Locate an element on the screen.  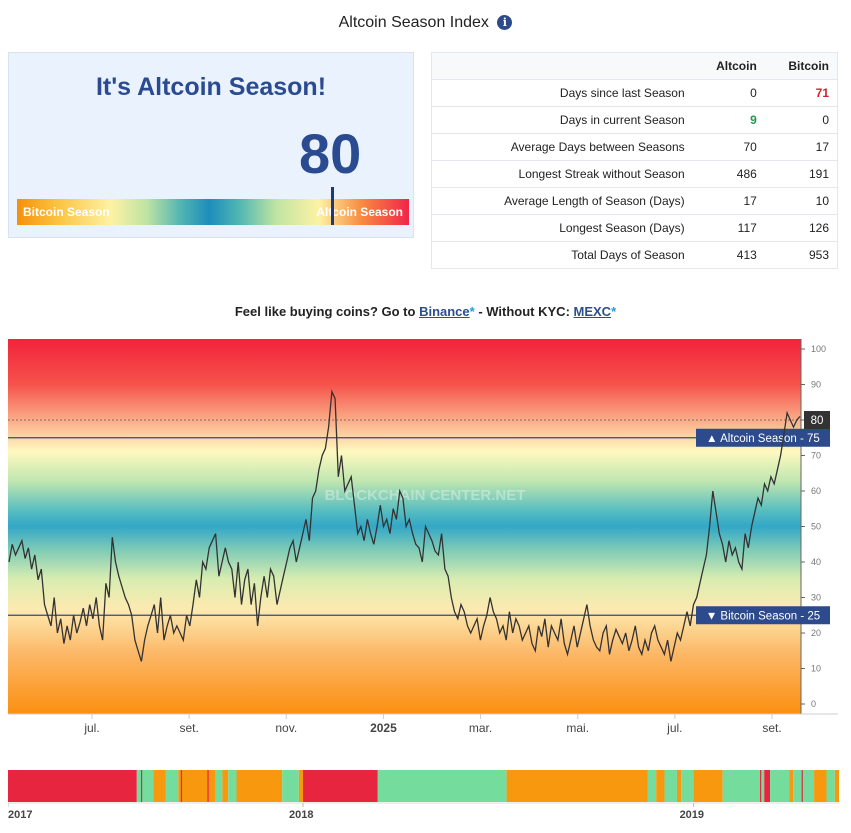
page-title: Altcoin Season Index i is located at coordinates (425, 23).